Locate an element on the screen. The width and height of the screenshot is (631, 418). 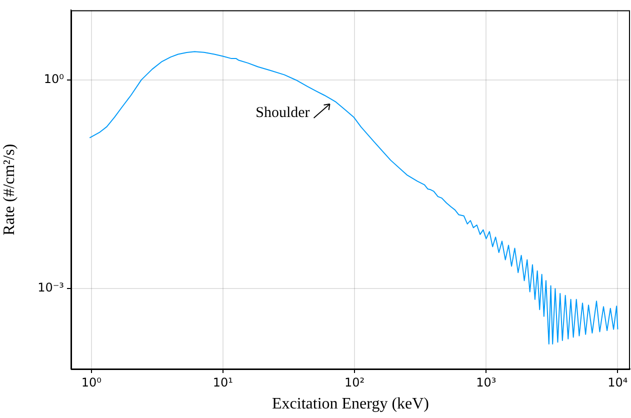
annotation: Shoulder is located at coordinates (283, 112).